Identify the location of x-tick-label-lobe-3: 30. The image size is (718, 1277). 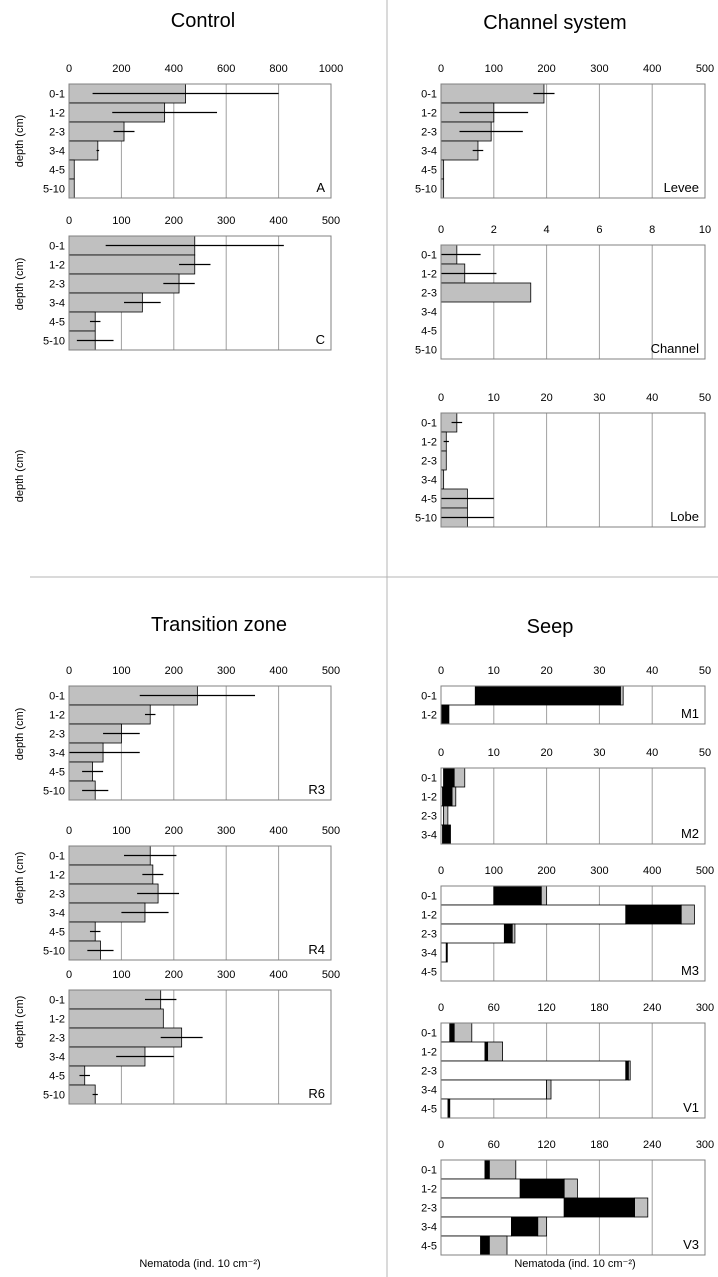
(599, 398).